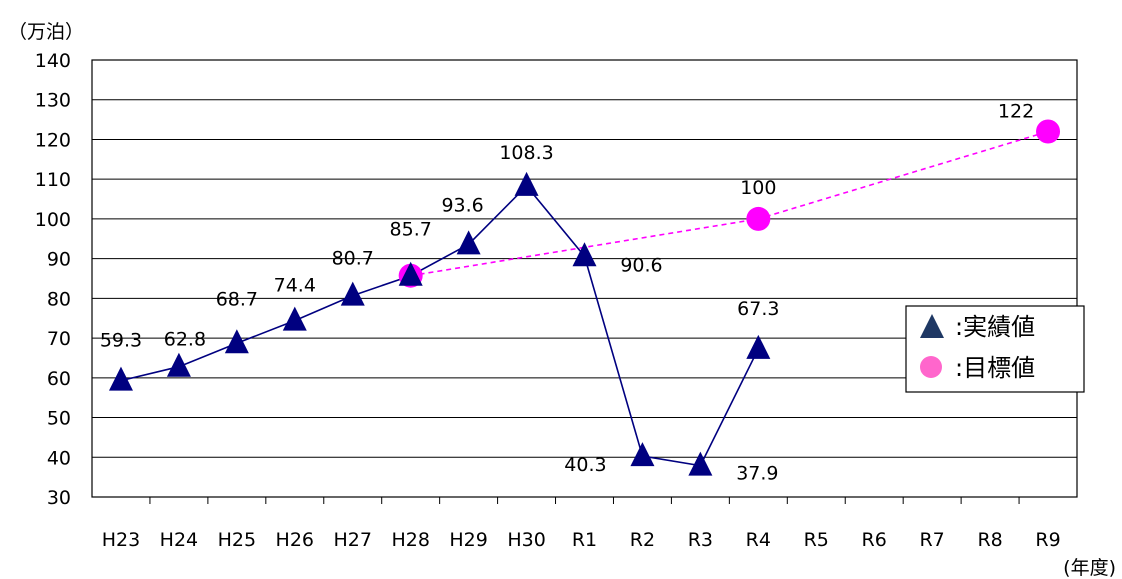 The width and height of the screenshot is (1122, 579). What do you see at coordinates (584, 500) in the screenshot?
I see `x-axis-ticks` at bounding box center [584, 500].